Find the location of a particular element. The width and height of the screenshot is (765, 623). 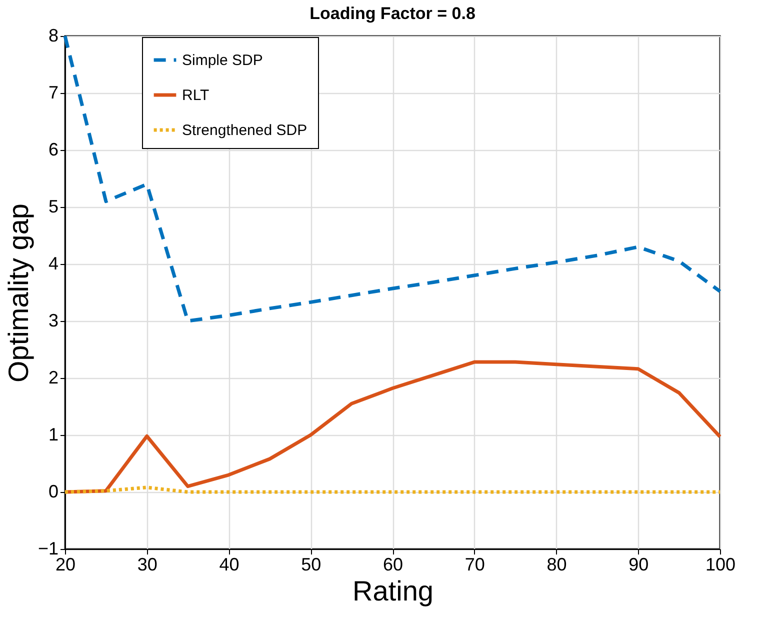

x-axis-title: Rating is located at coordinates (393, 591).